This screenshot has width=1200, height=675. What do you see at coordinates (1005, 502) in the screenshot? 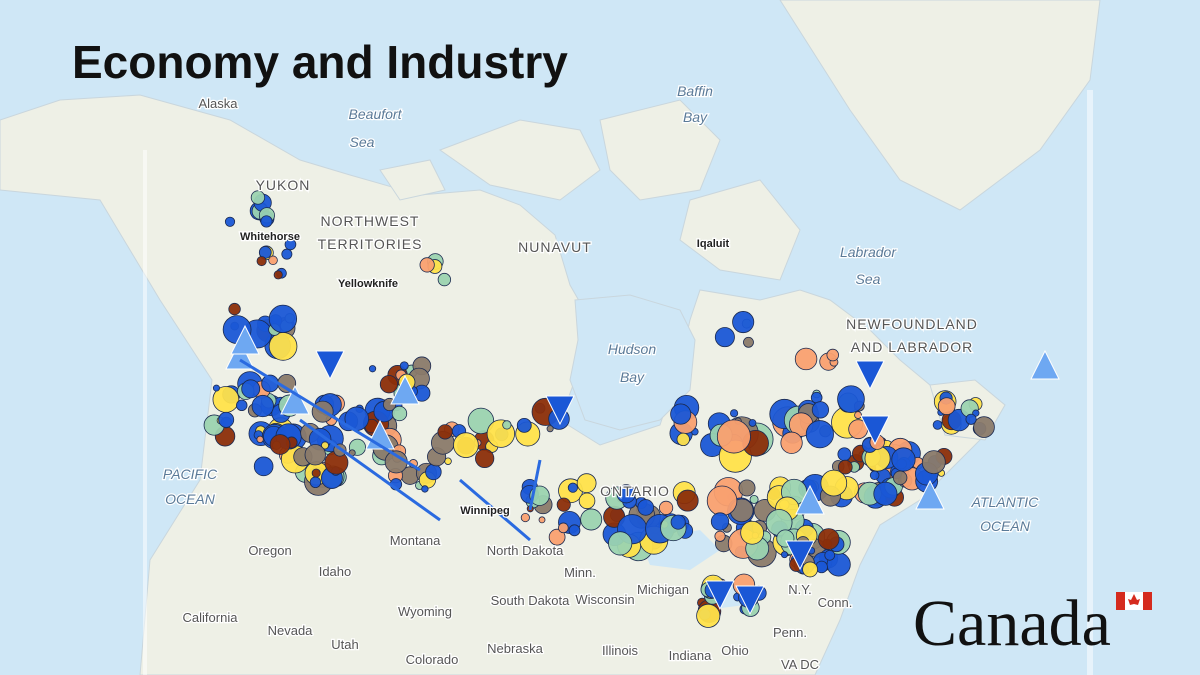
I see `place-label: ATLANTIC` at bounding box center [1005, 502].